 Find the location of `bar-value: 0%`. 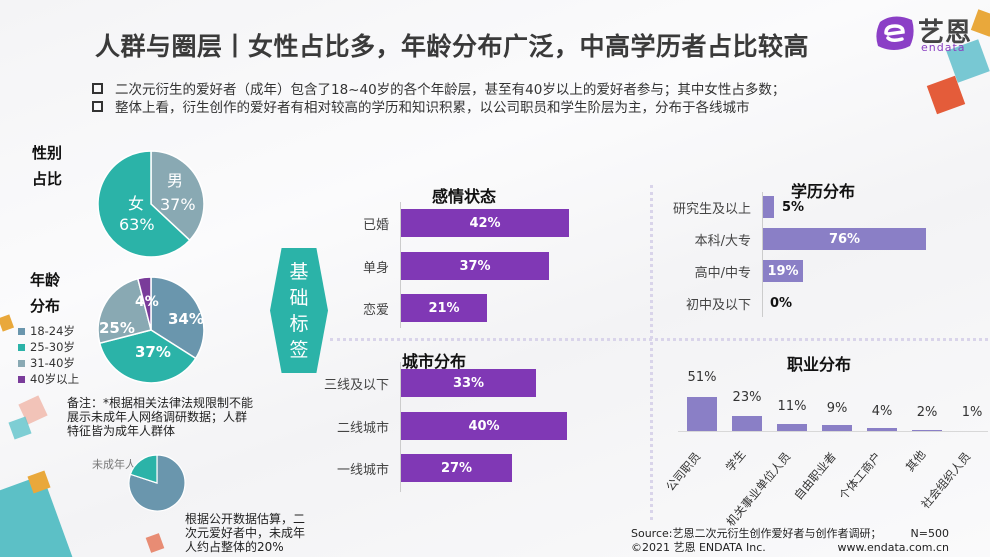

bar-value: 0% is located at coordinates (781, 303).